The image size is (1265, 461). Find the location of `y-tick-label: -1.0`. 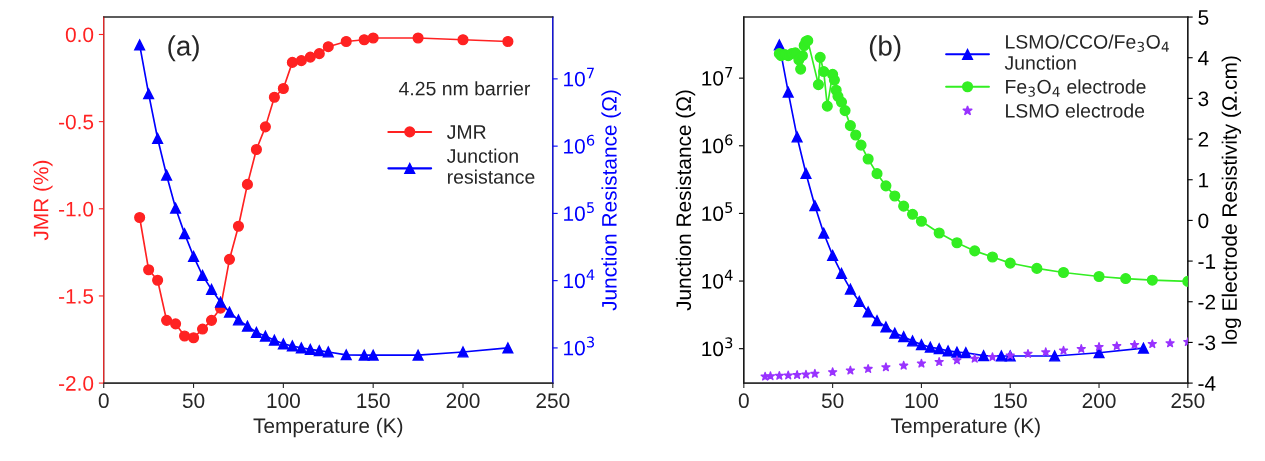

y-tick-label: -1.0 is located at coordinates (76, 209).